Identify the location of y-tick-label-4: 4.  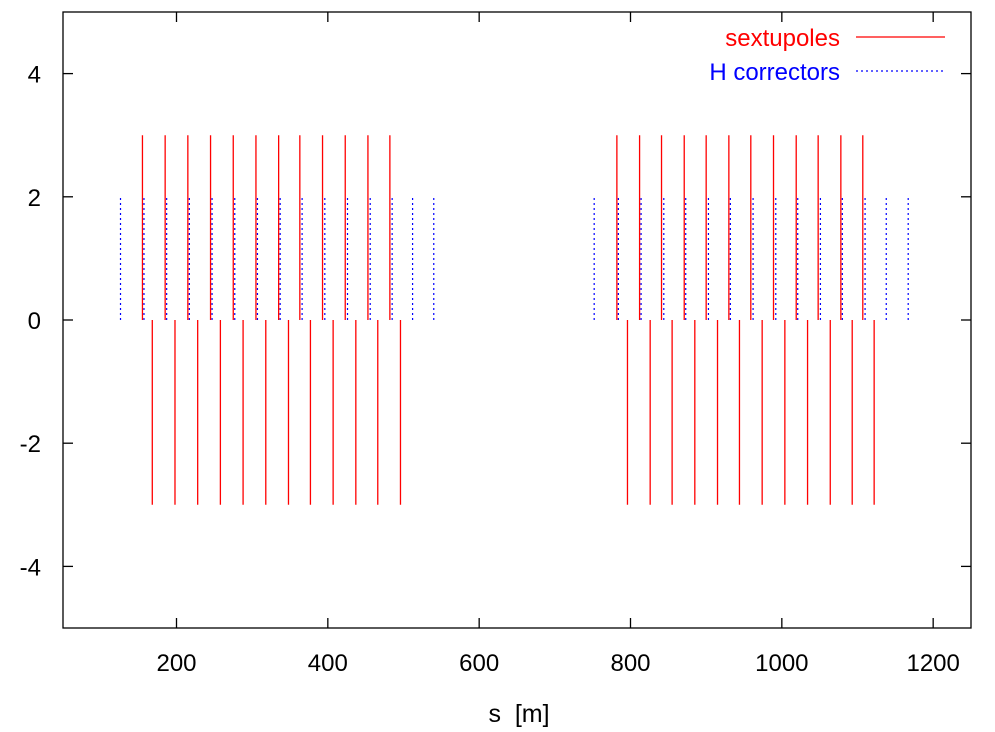
(34, 75).